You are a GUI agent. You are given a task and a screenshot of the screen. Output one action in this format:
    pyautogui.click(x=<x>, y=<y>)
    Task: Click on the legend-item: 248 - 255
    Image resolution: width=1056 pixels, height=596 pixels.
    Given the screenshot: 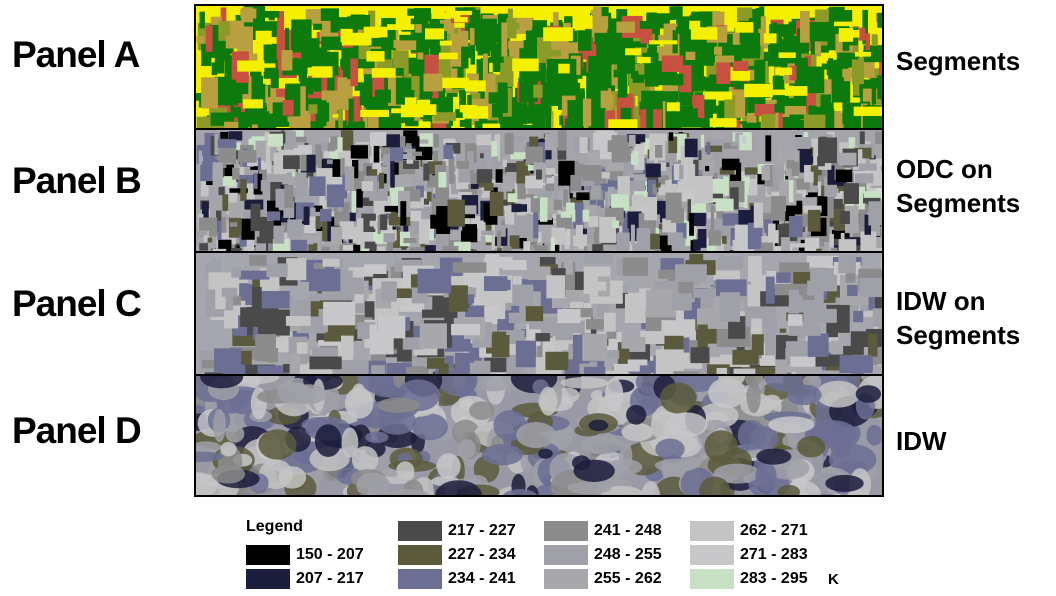 What is the action you would take?
    pyautogui.click(x=603, y=555)
    